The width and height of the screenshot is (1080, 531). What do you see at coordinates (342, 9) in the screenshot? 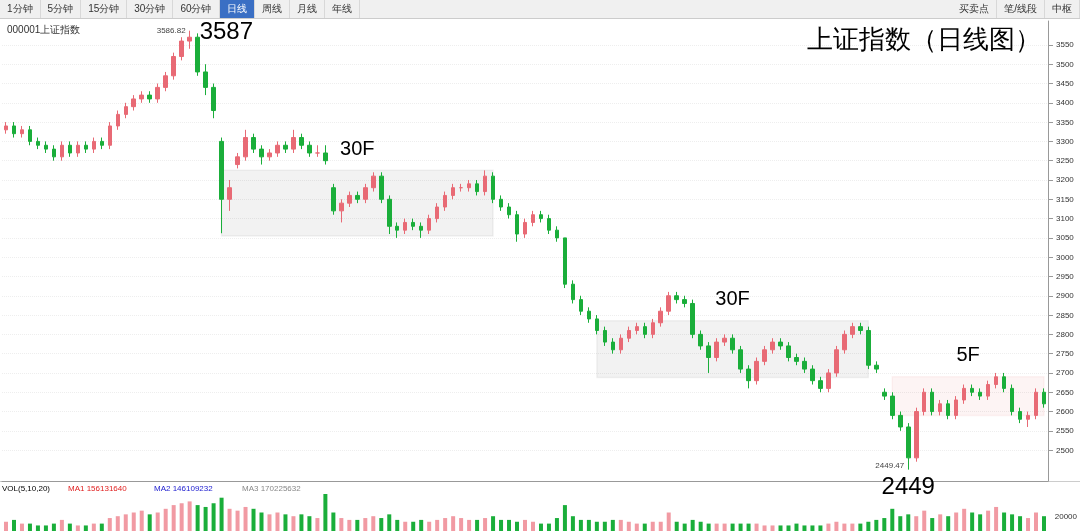
I see `text: 年线` at bounding box center [342, 9].